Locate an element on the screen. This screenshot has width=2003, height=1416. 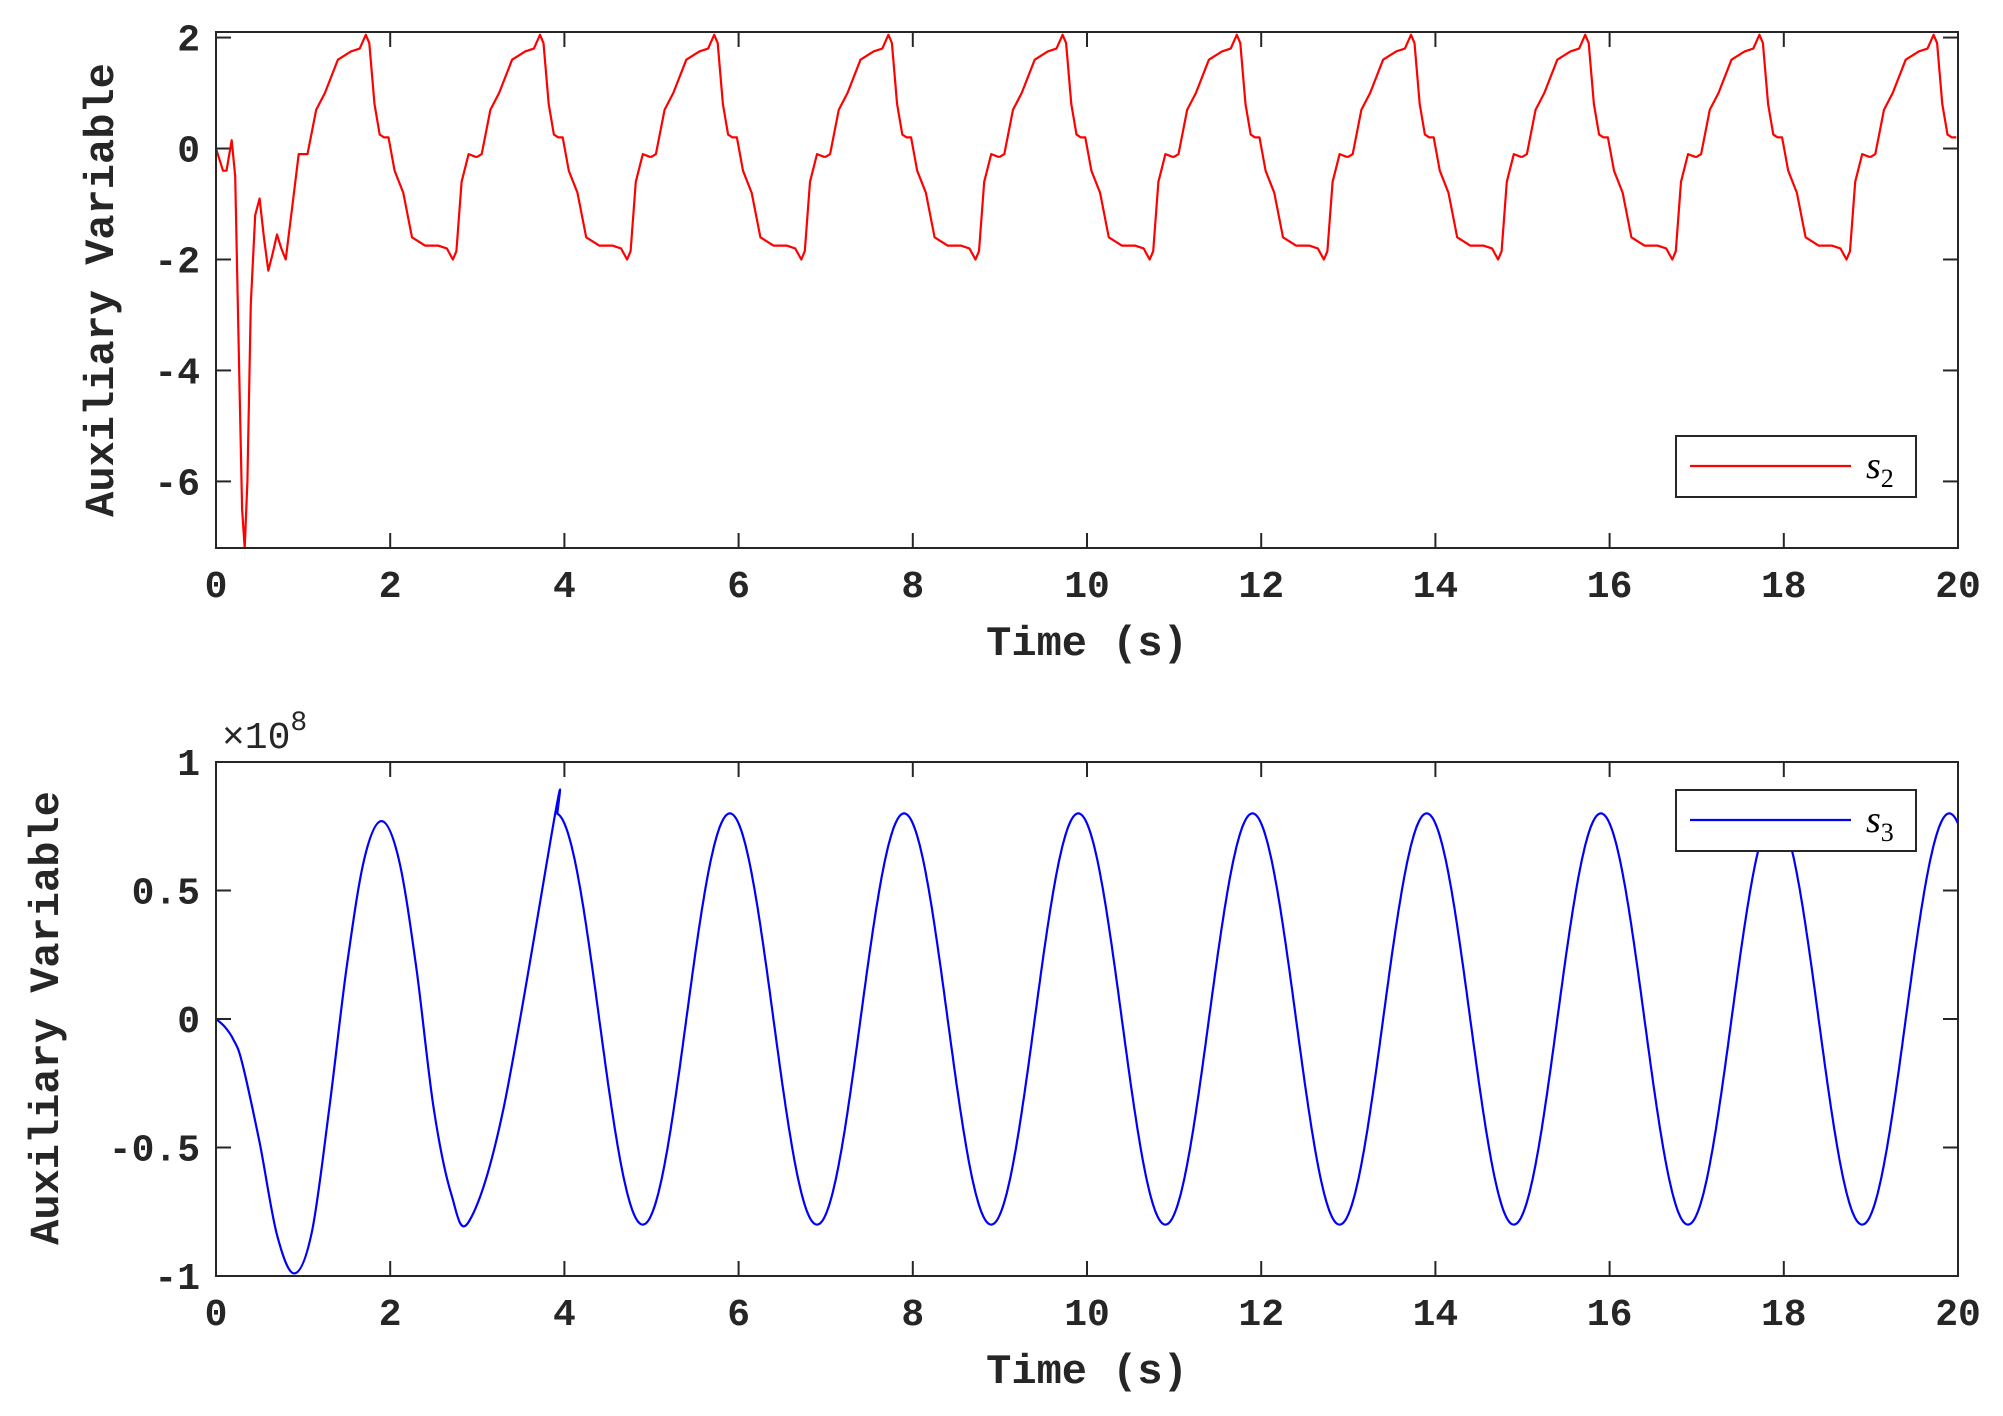
bottom-legend-symbol: s is located at coordinates (1873, 820).